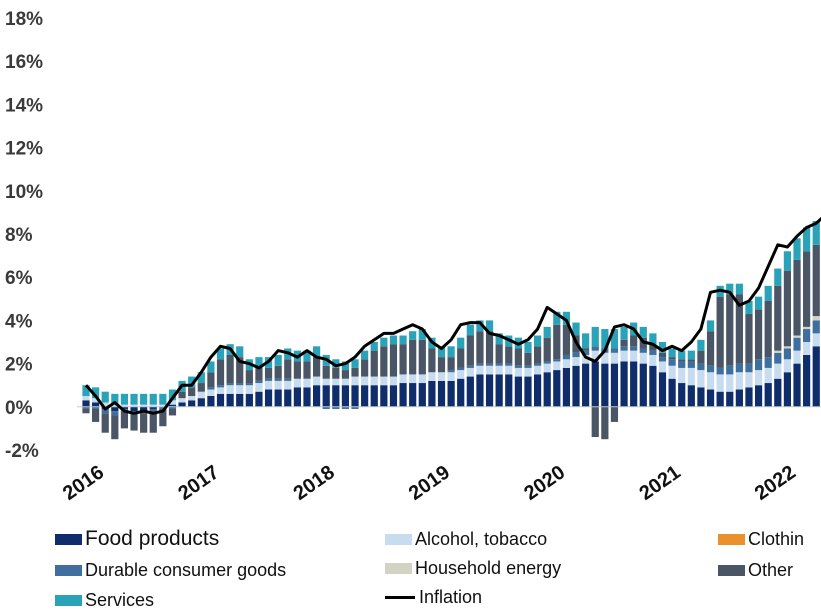  What do you see at coordinates (398, 539) in the screenshot?
I see `legend-swatch-alcohol` at bounding box center [398, 539].